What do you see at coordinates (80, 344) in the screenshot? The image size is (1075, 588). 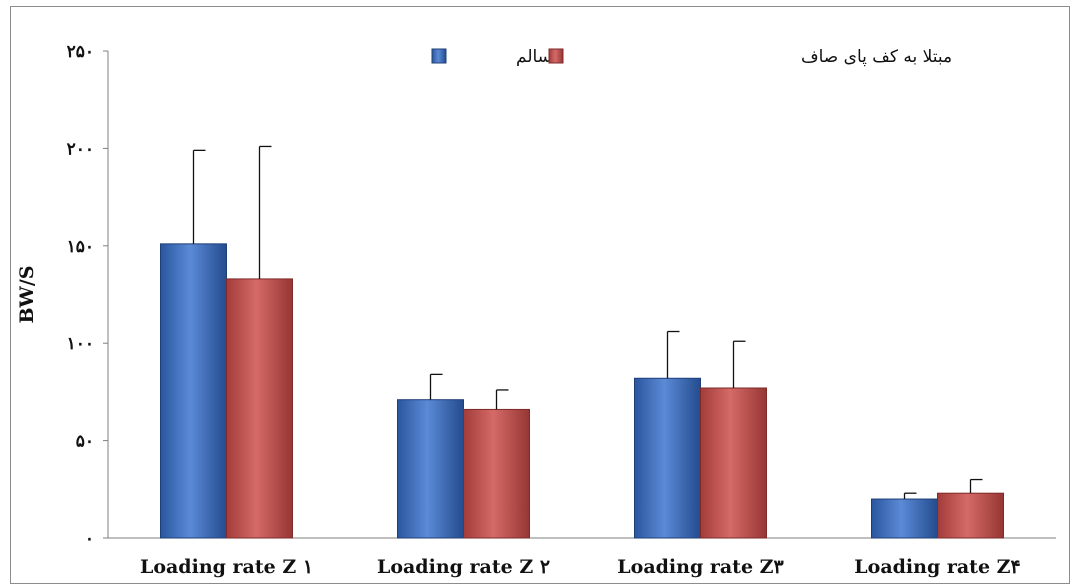 I see `y-tick-label: ۱۰۰` at bounding box center [80, 344].